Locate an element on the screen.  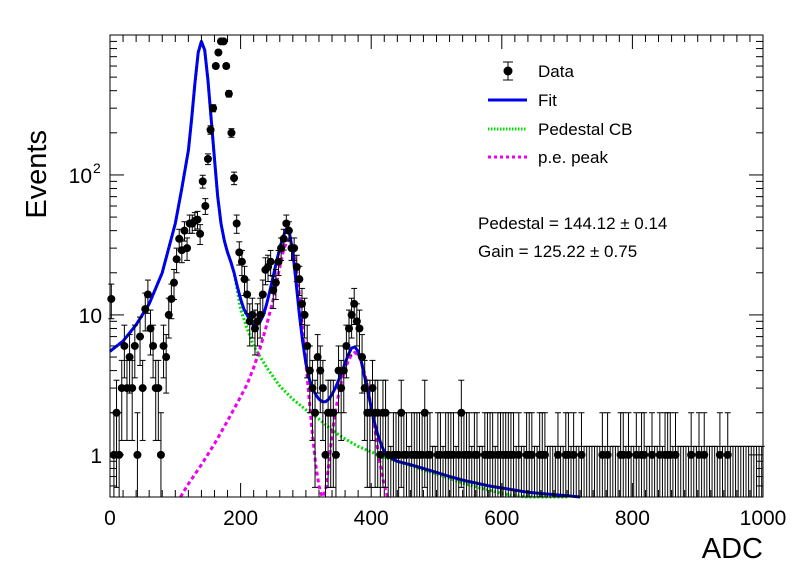
y-tick-label: 1 is located at coordinates (96, 456).